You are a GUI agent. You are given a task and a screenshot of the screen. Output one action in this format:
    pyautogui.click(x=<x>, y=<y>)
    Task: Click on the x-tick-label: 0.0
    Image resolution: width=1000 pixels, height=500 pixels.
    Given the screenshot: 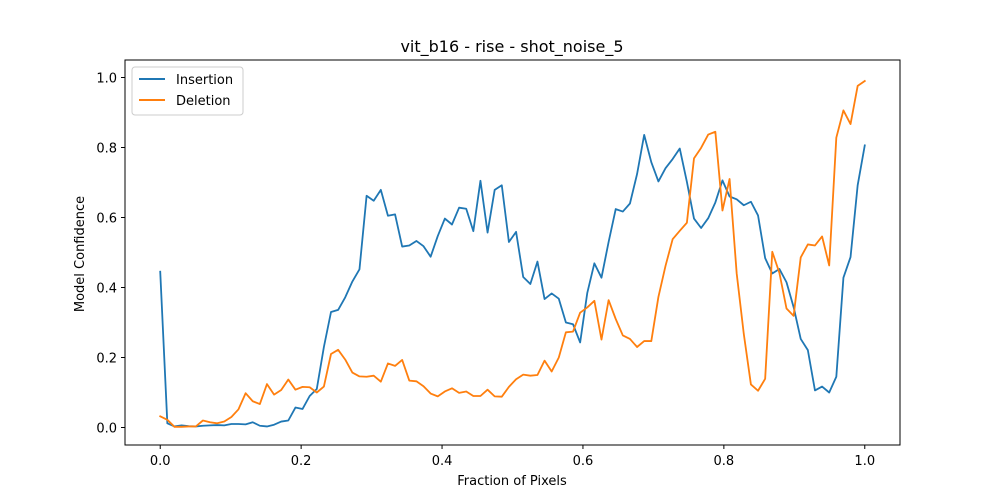 What is the action you would take?
    pyautogui.click(x=160, y=461)
    